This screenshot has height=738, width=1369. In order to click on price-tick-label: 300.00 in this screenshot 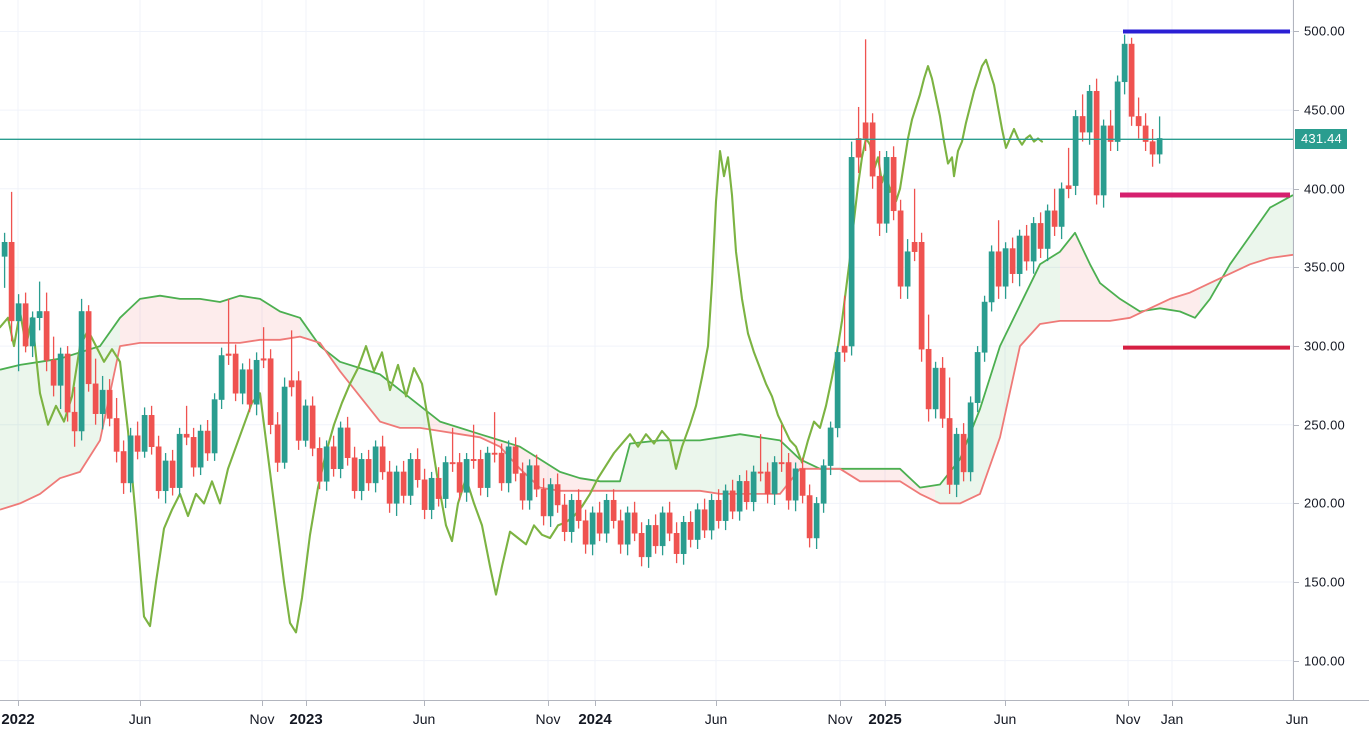, I will do `click(1324, 346)`.